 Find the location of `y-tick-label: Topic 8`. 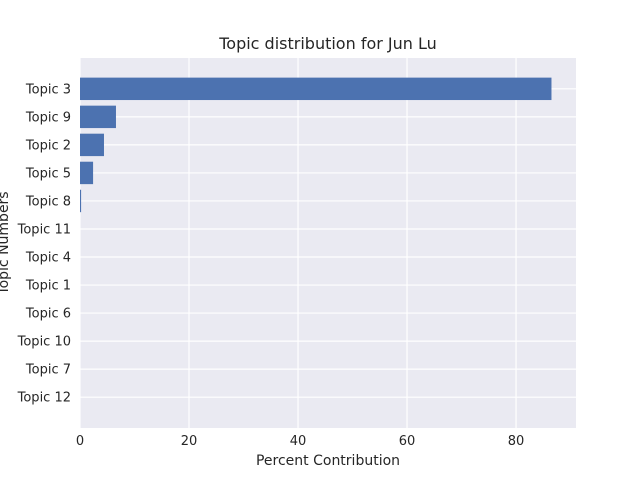

y-tick-label: Topic 8 is located at coordinates (48, 201).